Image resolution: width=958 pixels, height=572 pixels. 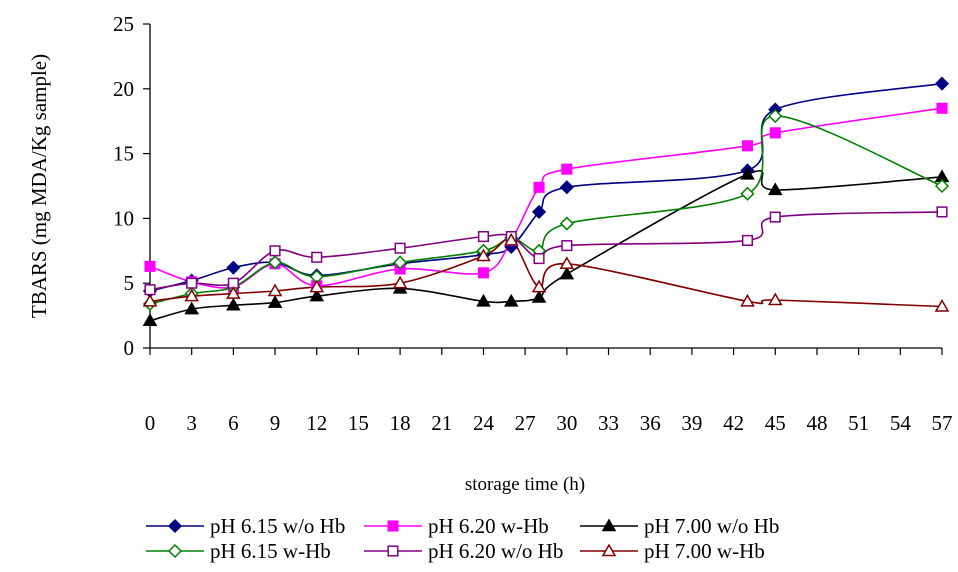 I want to click on y-tick-label: 5, so click(x=129, y=283).